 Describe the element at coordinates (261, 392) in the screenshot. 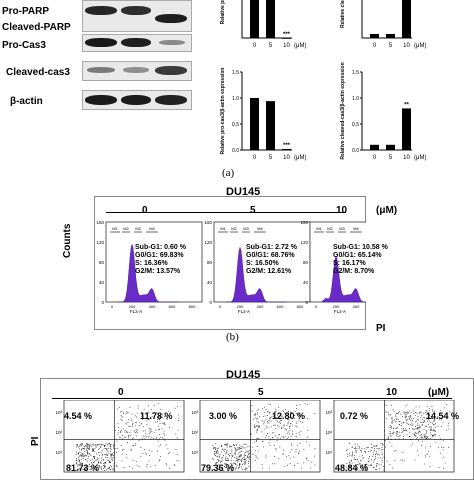

I see `panel-c-dose-5: 5` at that location.